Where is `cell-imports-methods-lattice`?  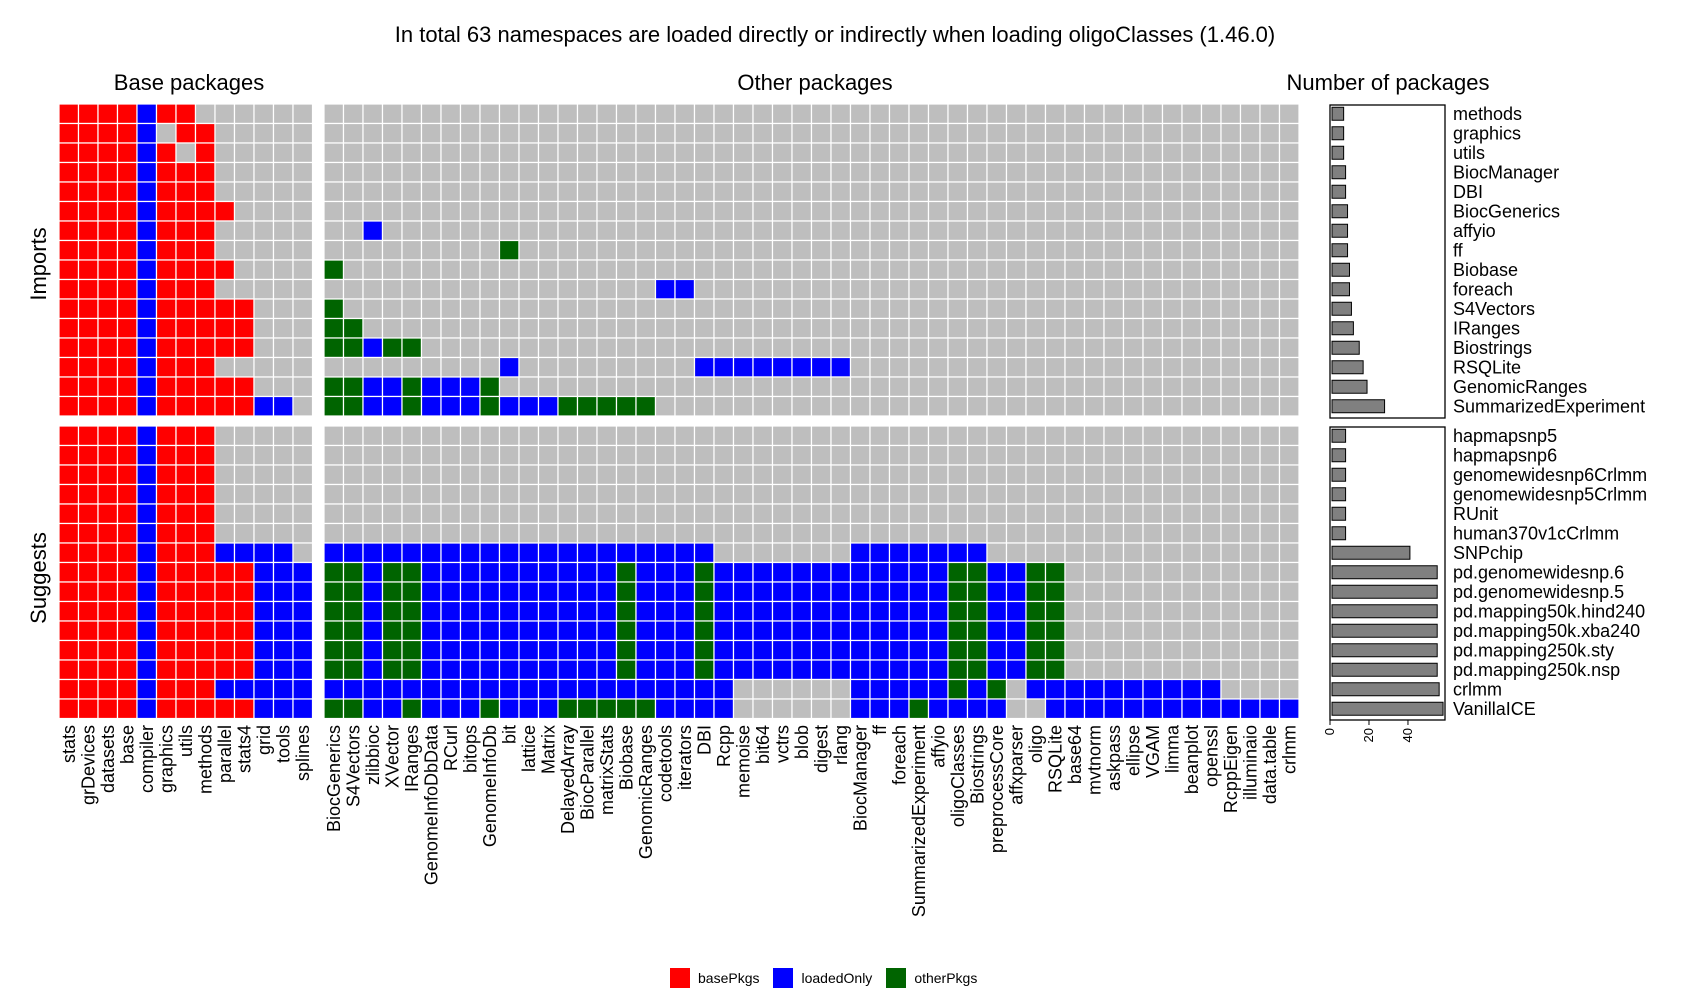
cell-imports-methods-lattice is located at coordinates (529, 114).